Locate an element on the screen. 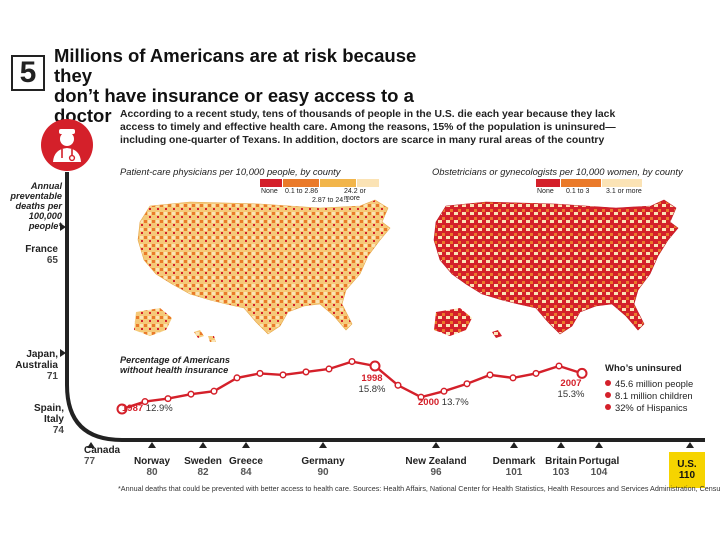  data-point-1996 is located at coordinates (329, 369).